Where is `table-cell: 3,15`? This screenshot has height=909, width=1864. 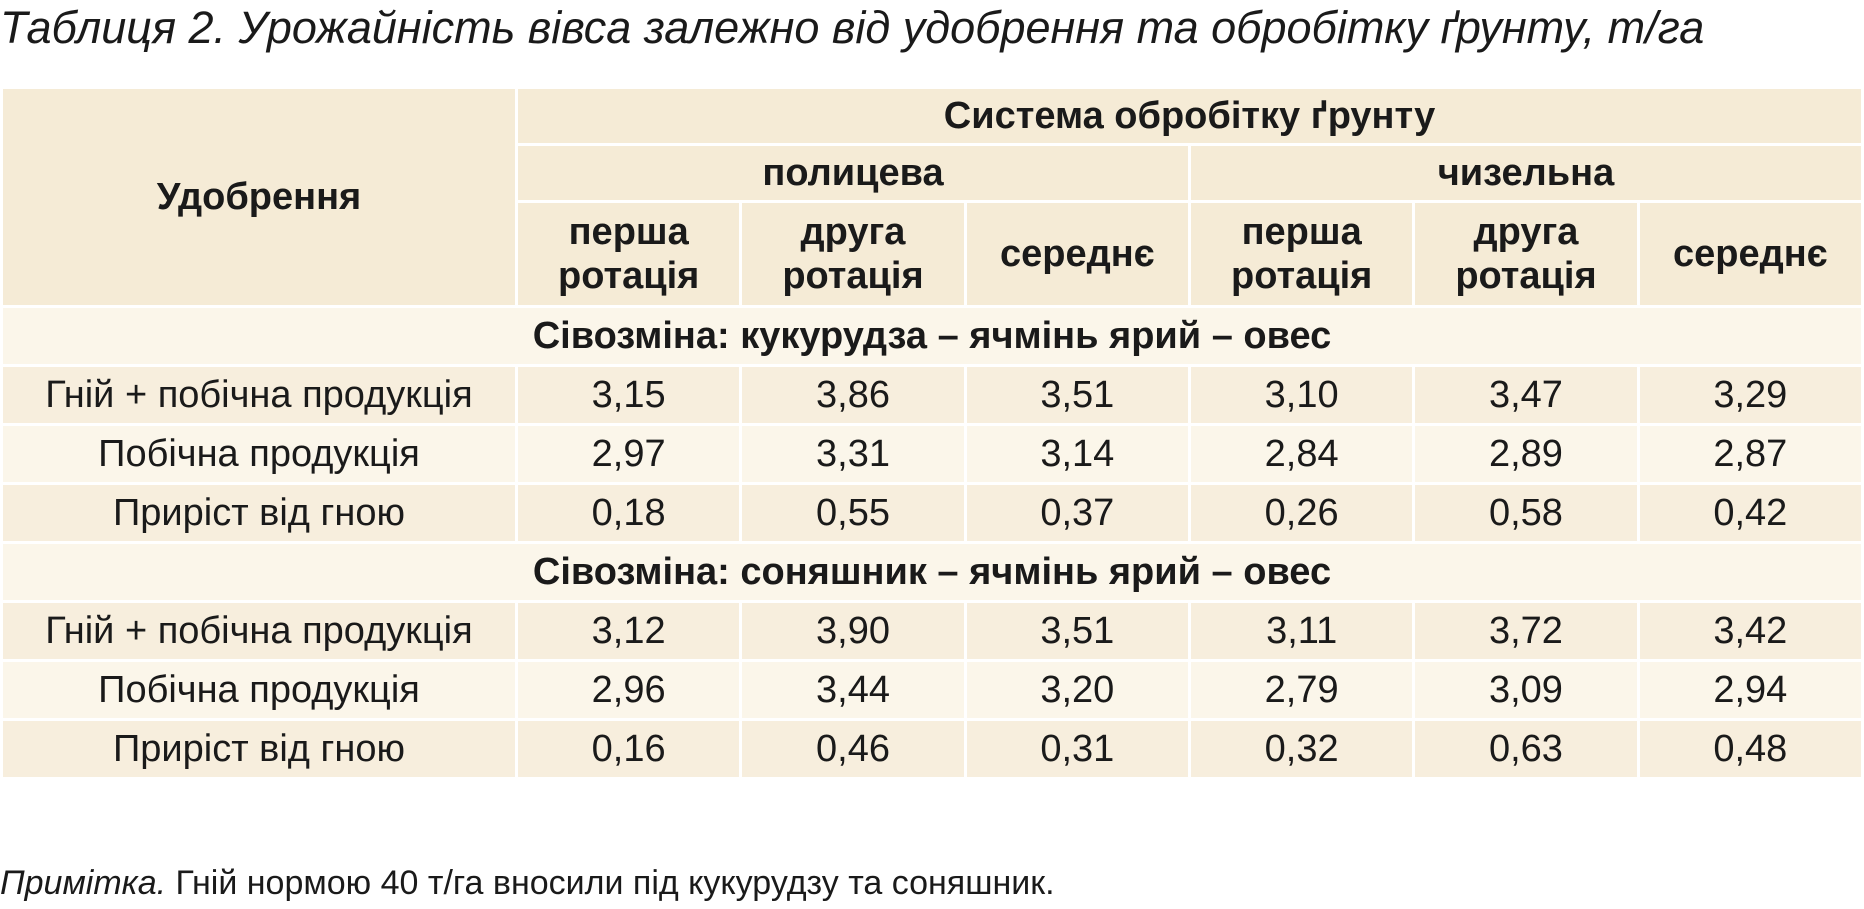 table-cell: 3,15 is located at coordinates (628, 395).